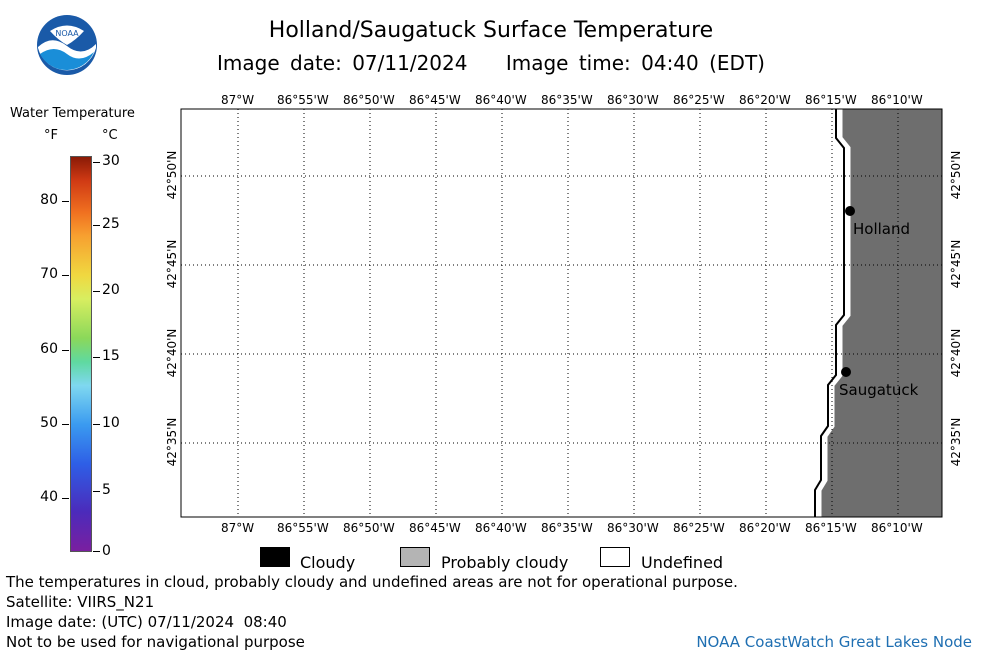  What do you see at coordinates (81, 354) in the screenshot?
I see `temperature-colorbar` at bounding box center [81, 354].